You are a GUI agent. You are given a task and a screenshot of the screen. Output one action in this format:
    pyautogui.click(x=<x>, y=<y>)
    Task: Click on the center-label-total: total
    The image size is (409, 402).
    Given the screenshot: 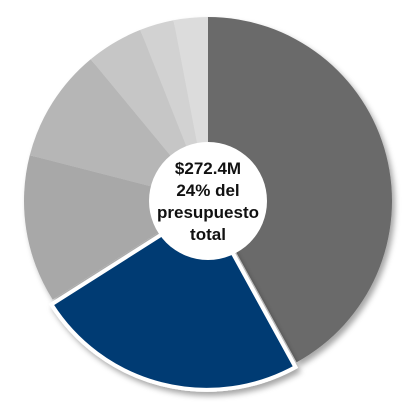 What is the action you would take?
    pyautogui.click(x=208, y=234)
    